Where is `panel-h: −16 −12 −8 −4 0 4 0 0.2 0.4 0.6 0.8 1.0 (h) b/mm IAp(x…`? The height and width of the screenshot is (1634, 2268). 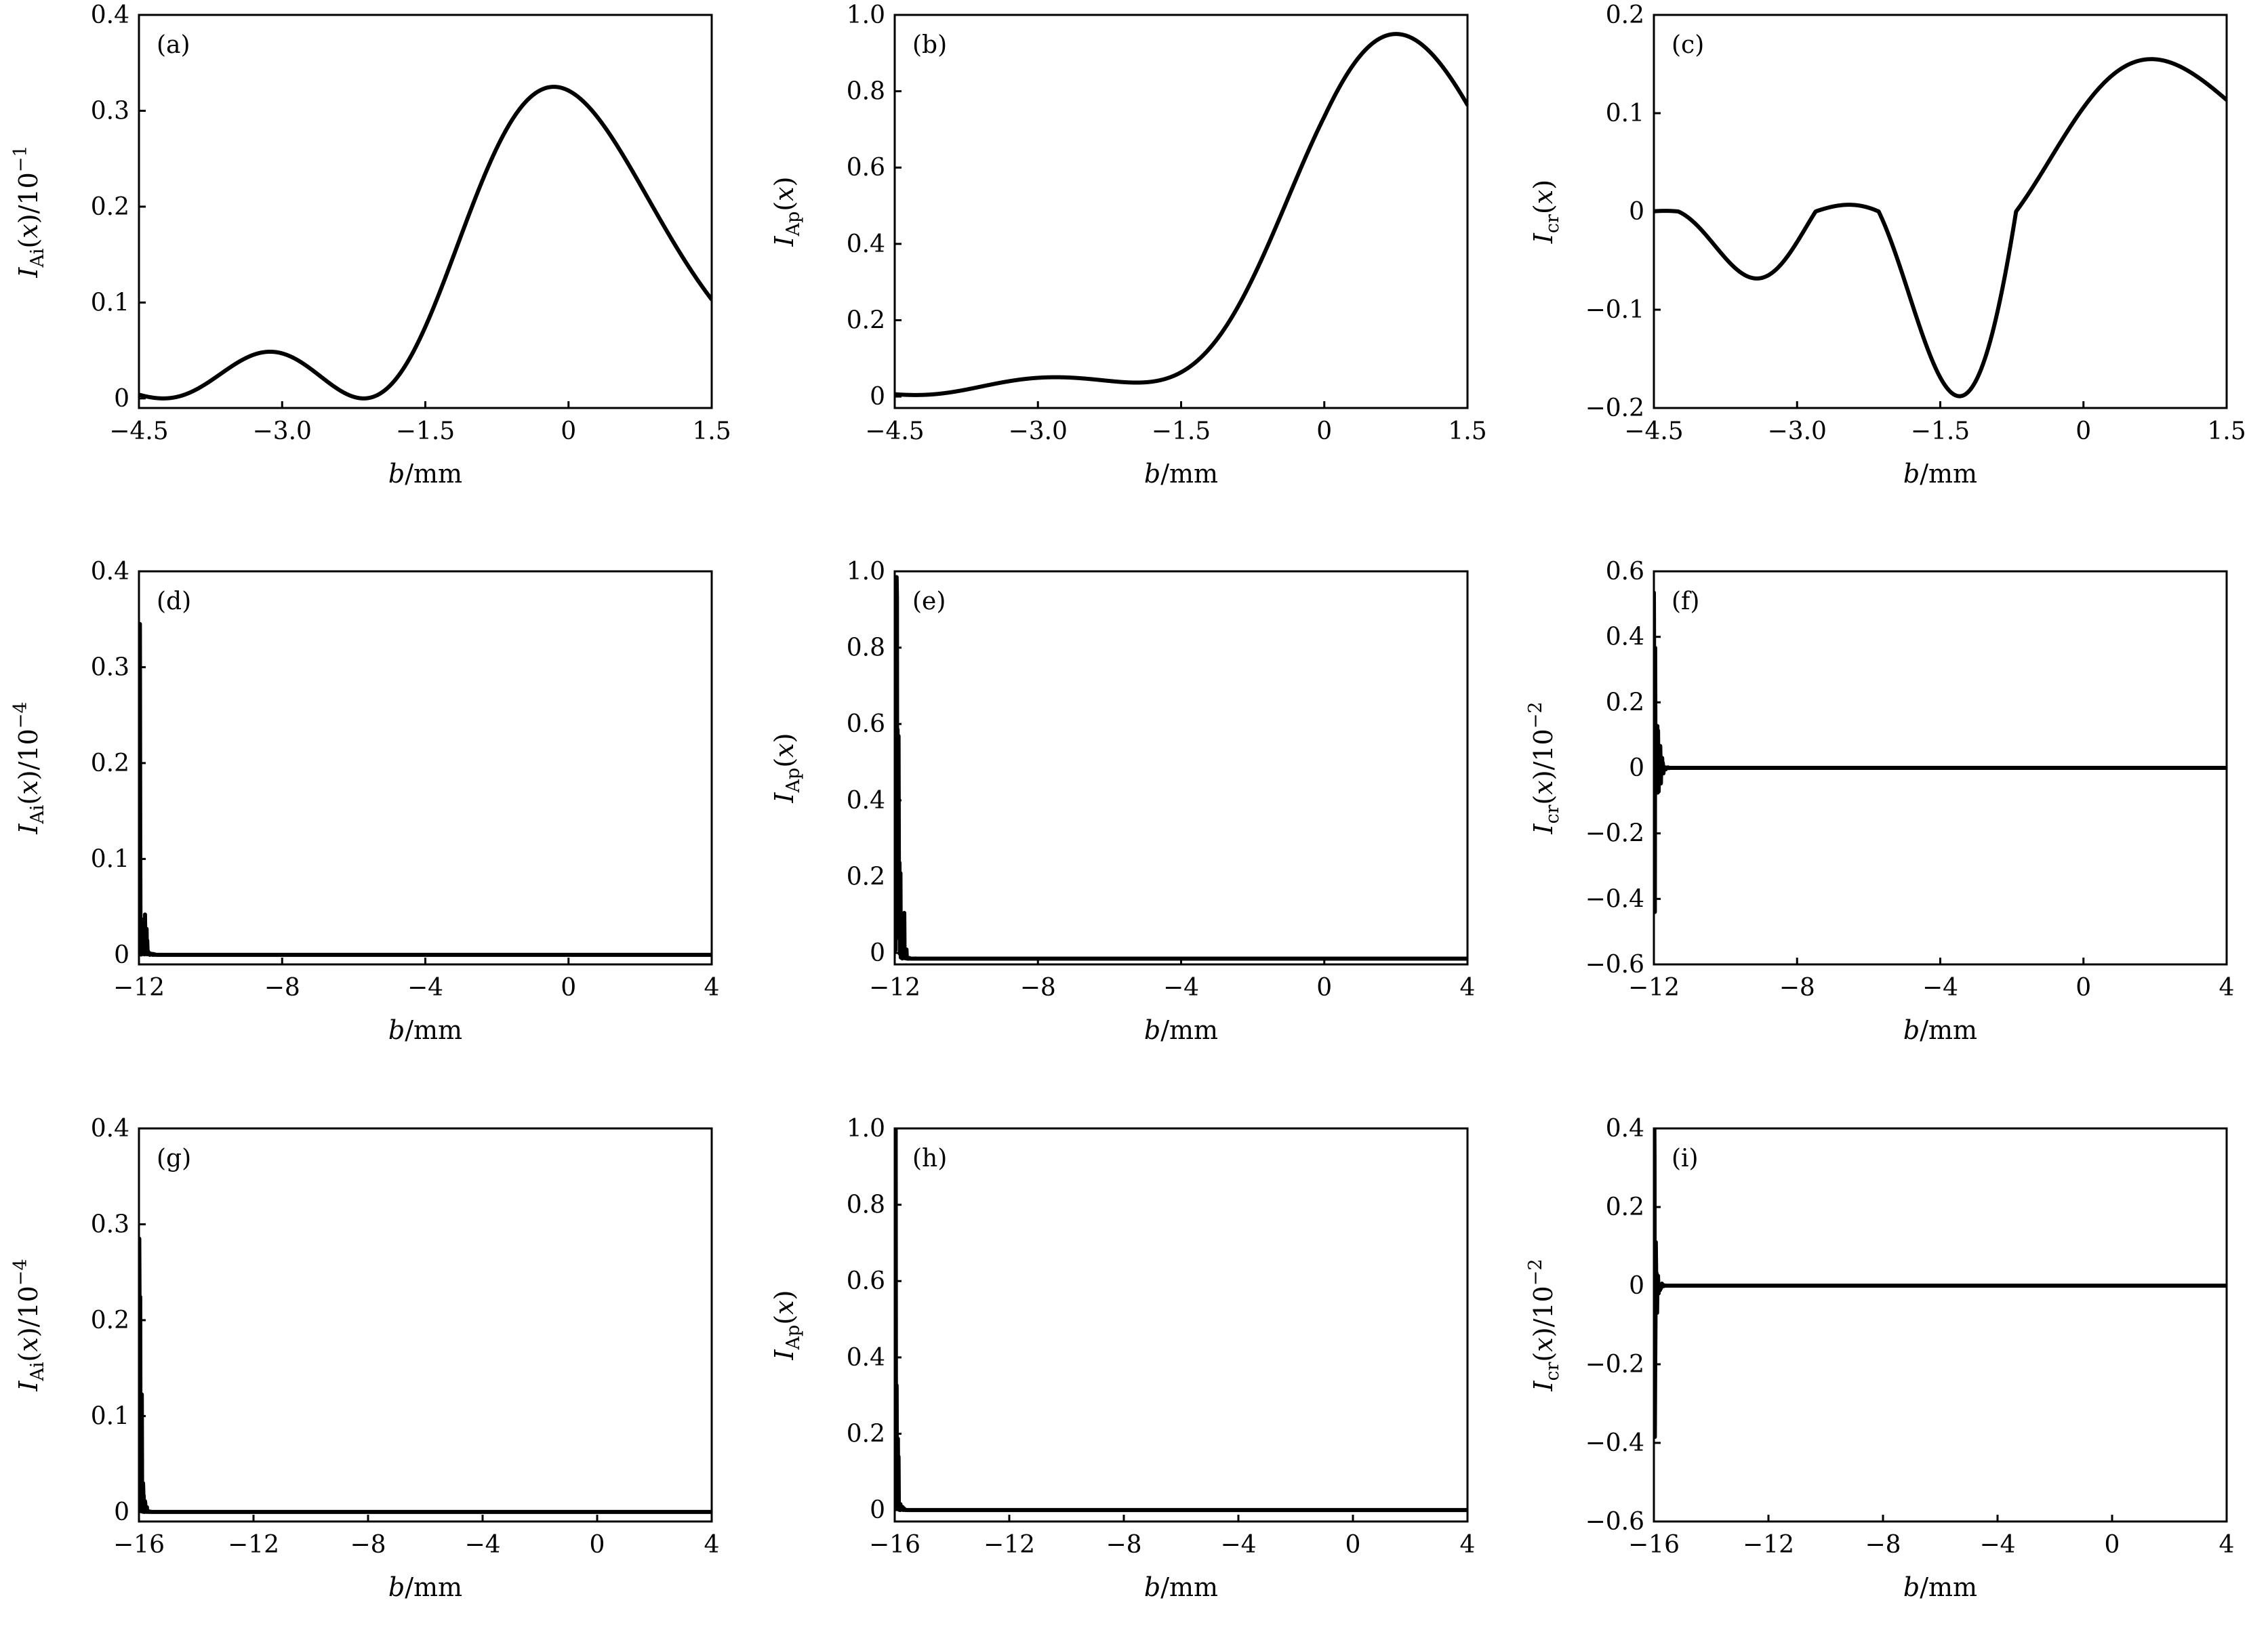
panel-h: −16 −12 −8 −4 0 4 0 0.2 0.4 0.6 0.8 1.0 (h) b/mm IAp(x… is located at coordinates (1122, 1358).